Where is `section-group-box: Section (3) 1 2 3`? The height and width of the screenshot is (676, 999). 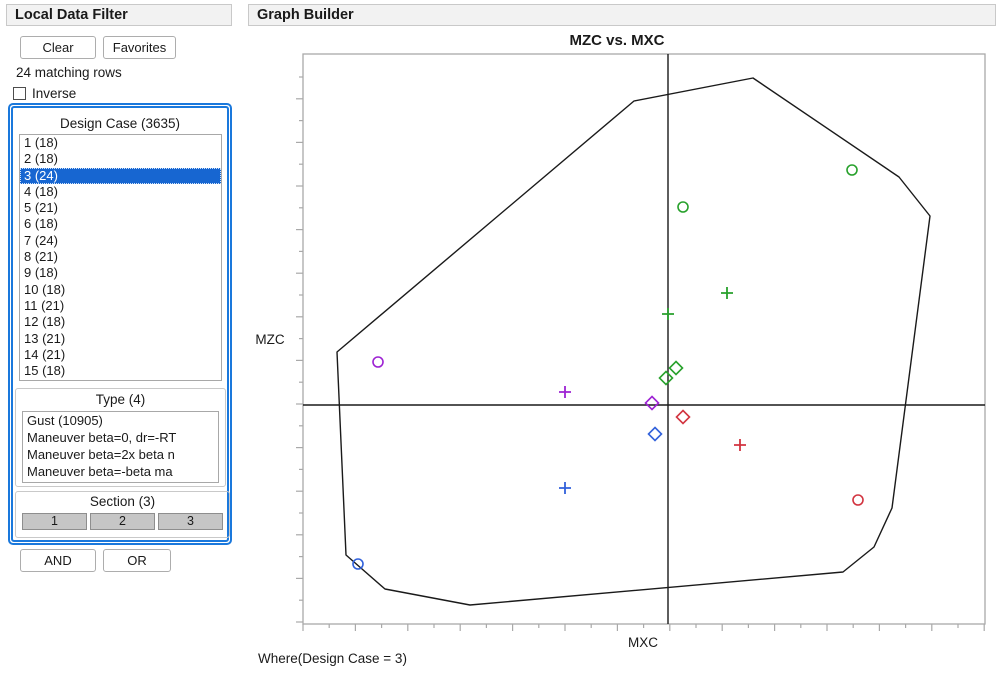
section-group-box: Section (3) 1 2 3 is located at coordinates (122, 514).